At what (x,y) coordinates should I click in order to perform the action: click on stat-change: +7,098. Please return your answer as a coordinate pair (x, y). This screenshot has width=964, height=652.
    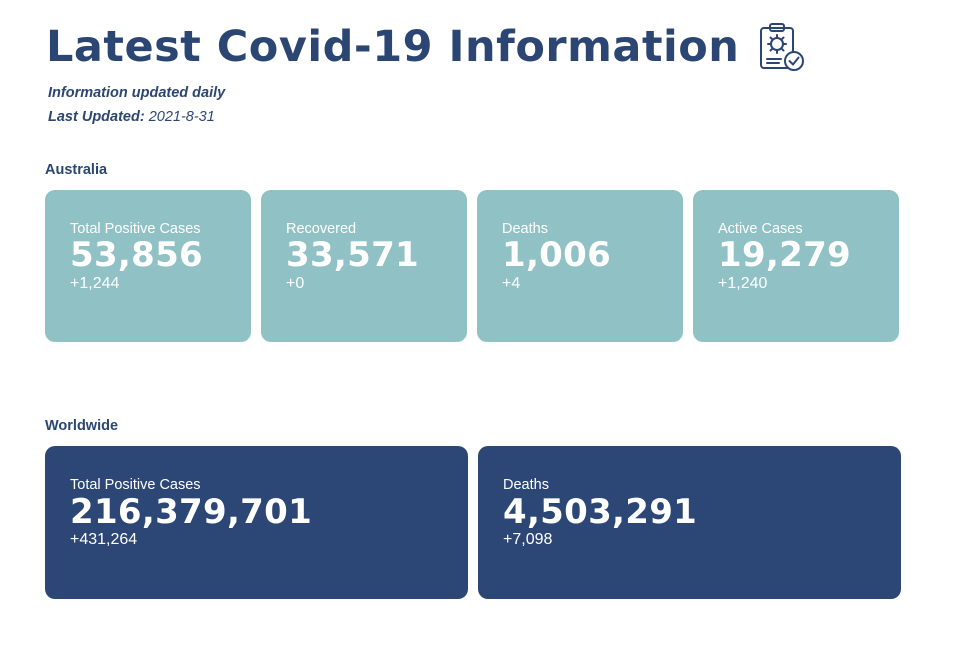
    Looking at the image, I should click on (528, 539).